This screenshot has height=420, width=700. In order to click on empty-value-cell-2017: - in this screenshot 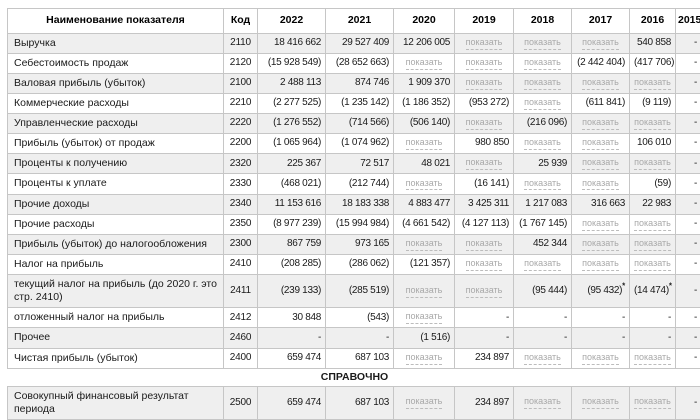, I will do `click(601, 318)`.